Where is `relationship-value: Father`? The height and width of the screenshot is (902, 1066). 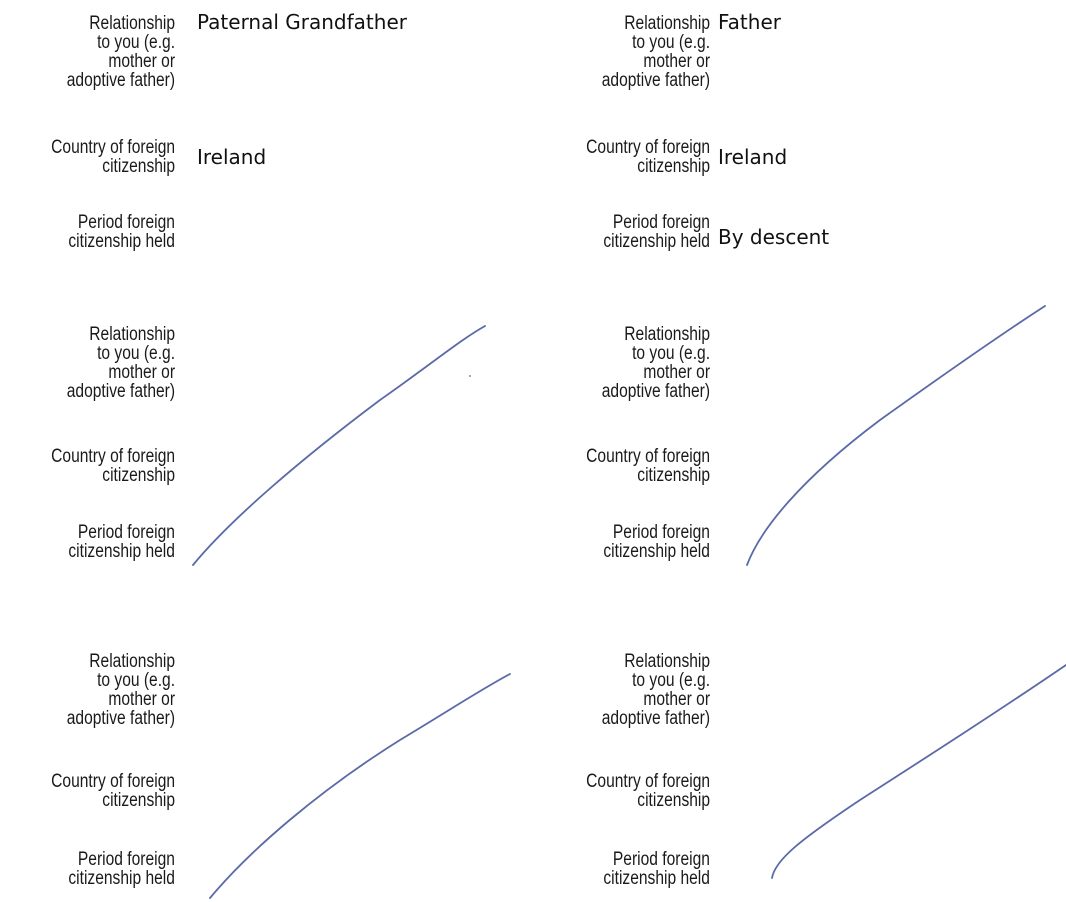 relationship-value: Father is located at coordinates (749, 22).